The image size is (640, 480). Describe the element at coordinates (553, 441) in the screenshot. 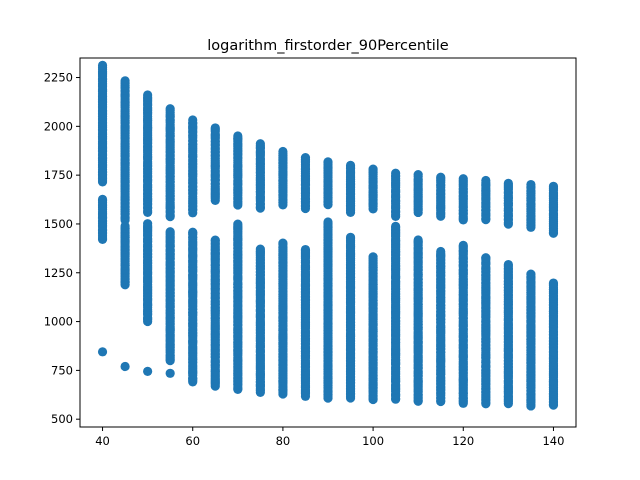

I see `x-tick-label: 140` at that location.